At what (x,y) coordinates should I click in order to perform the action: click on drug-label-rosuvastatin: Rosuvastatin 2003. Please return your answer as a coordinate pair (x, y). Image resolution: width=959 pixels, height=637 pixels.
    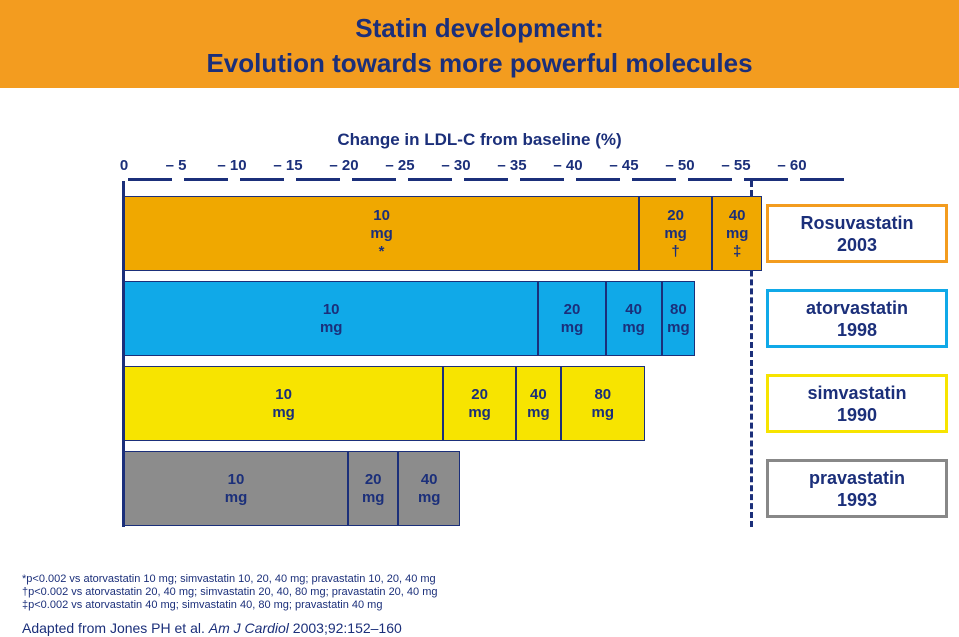
    Looking at the image, I should click on (857, 233).